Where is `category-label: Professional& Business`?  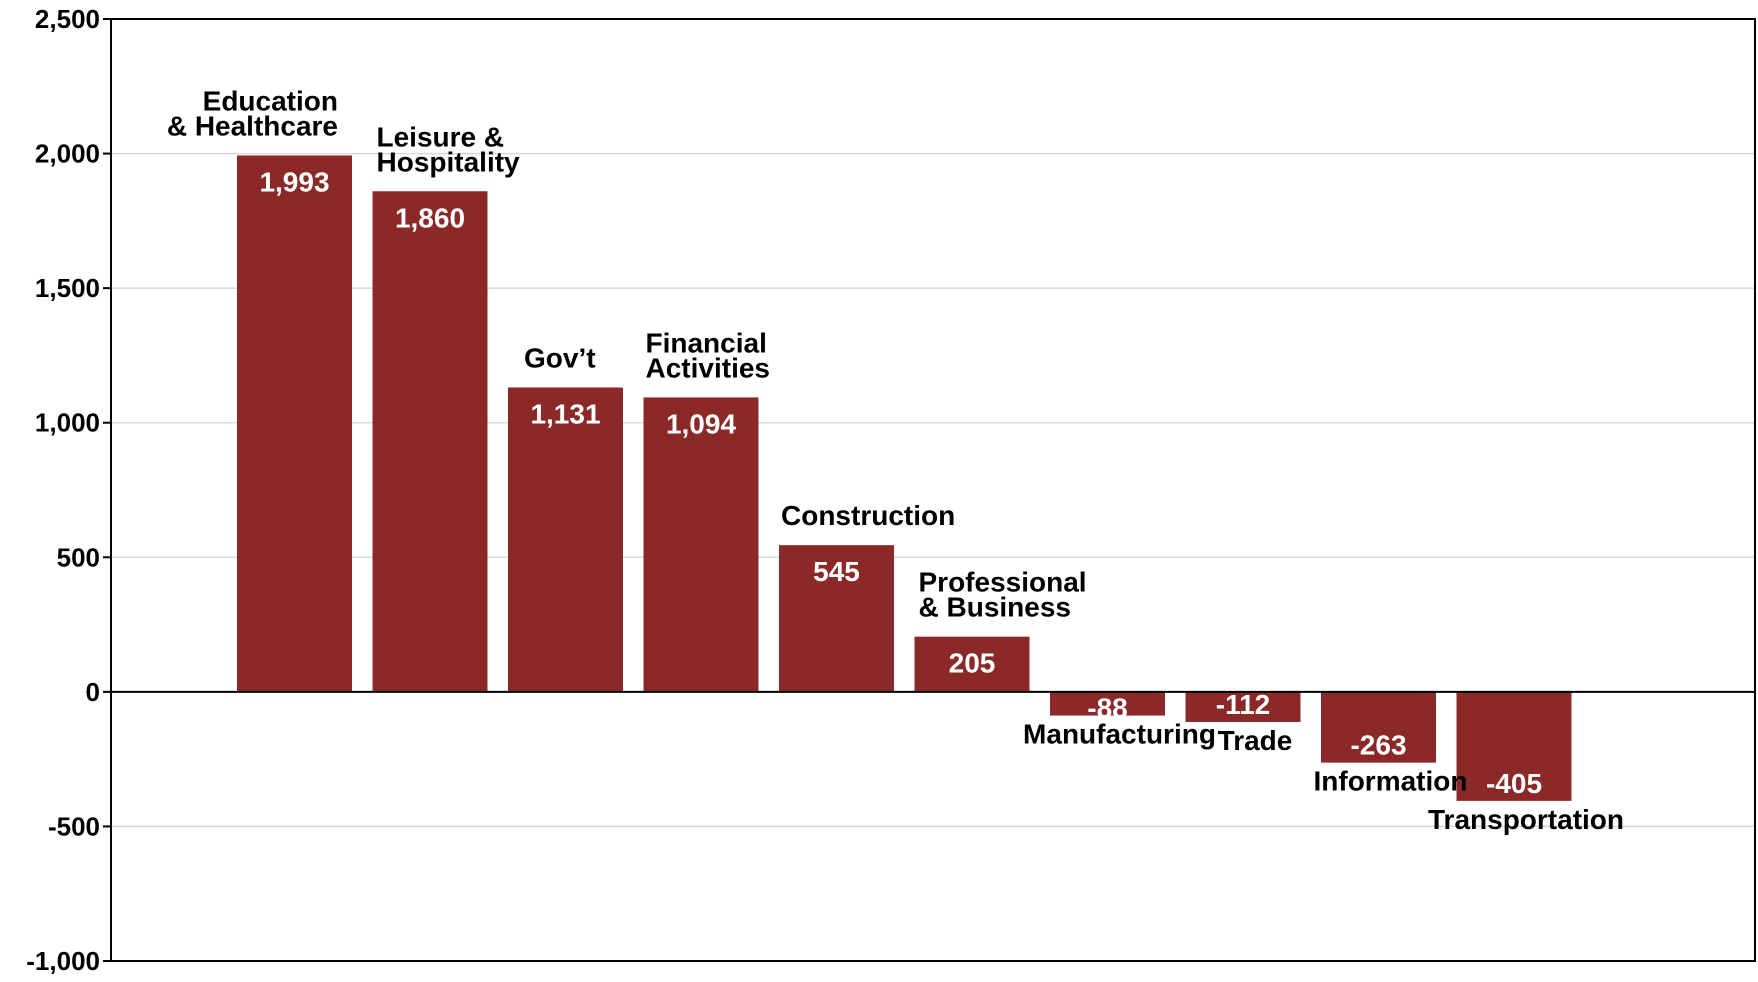
category-label: Professional& Business is located at coordinates (1003, 595).